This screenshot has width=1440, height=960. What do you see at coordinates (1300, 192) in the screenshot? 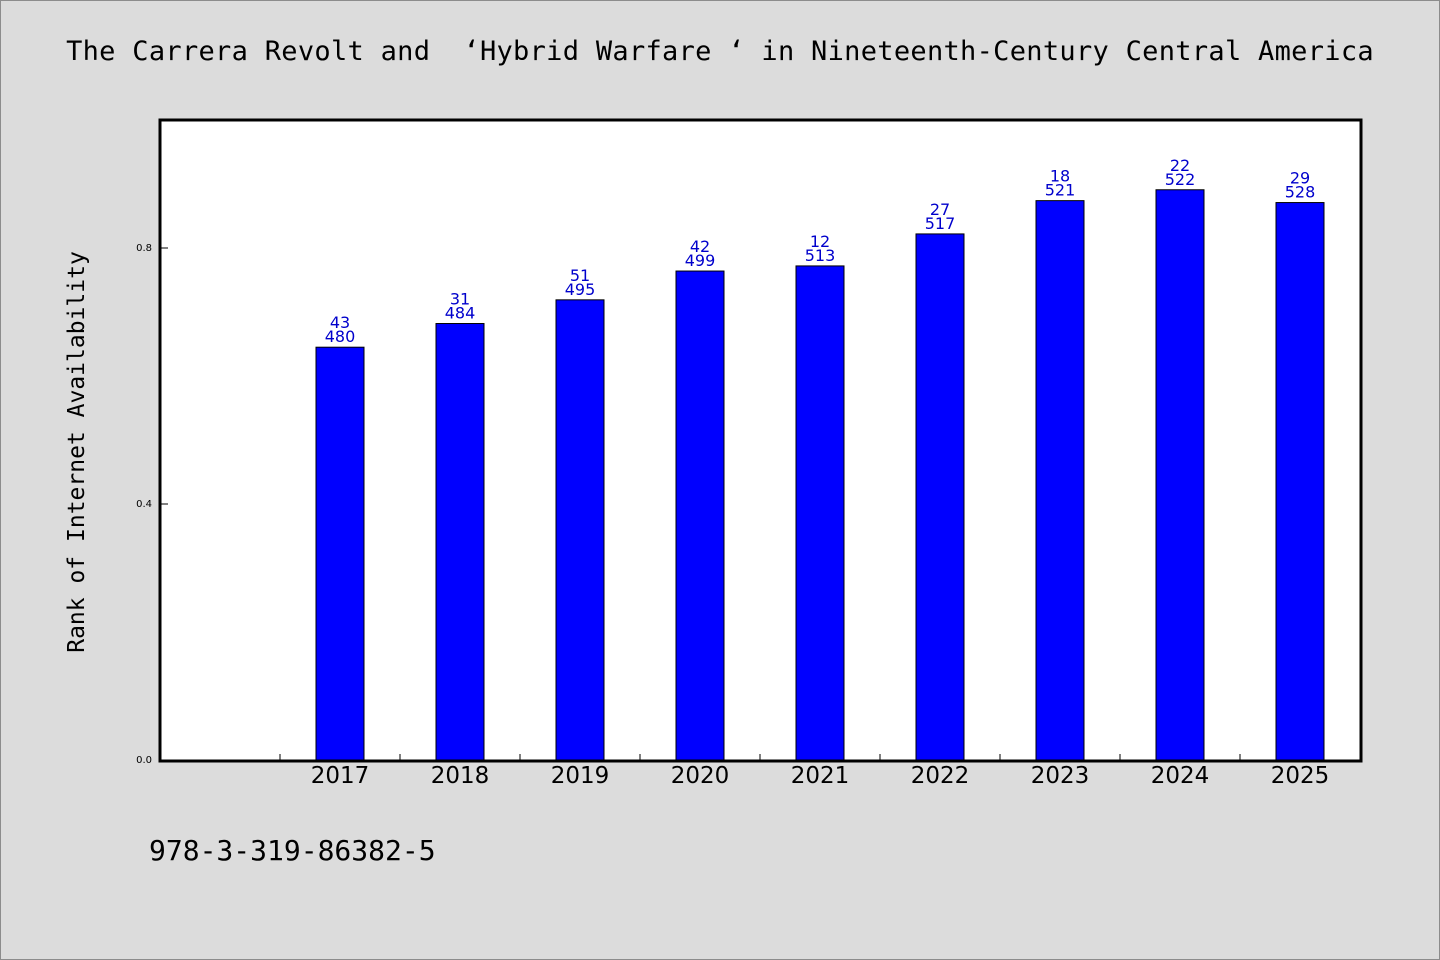
I see `bar-label-bottom: 528` at bounding box center [1300, 192].